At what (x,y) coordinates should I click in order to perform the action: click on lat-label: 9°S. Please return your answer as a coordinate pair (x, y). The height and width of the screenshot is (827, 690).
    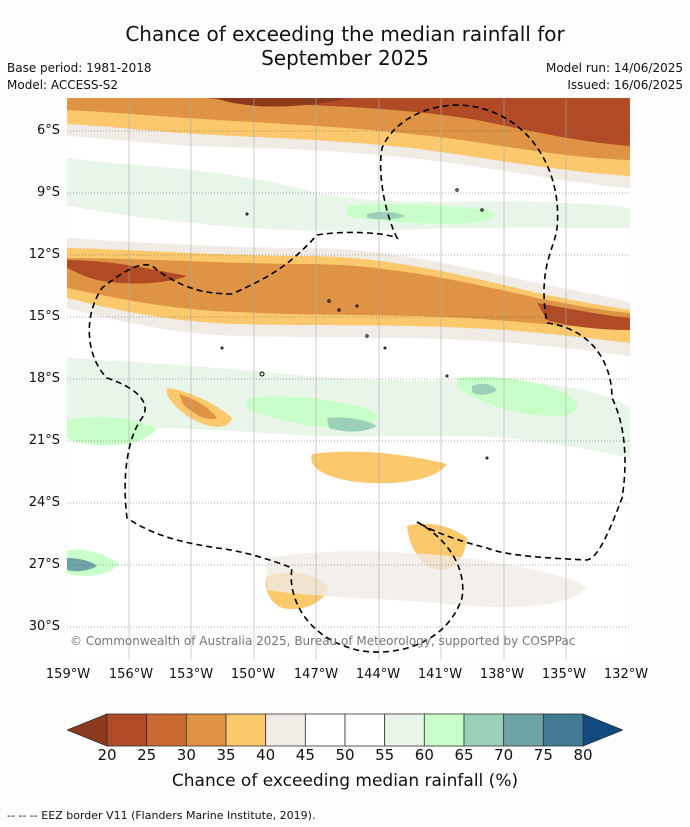
    Looking at the image, I should click on (48, 192).